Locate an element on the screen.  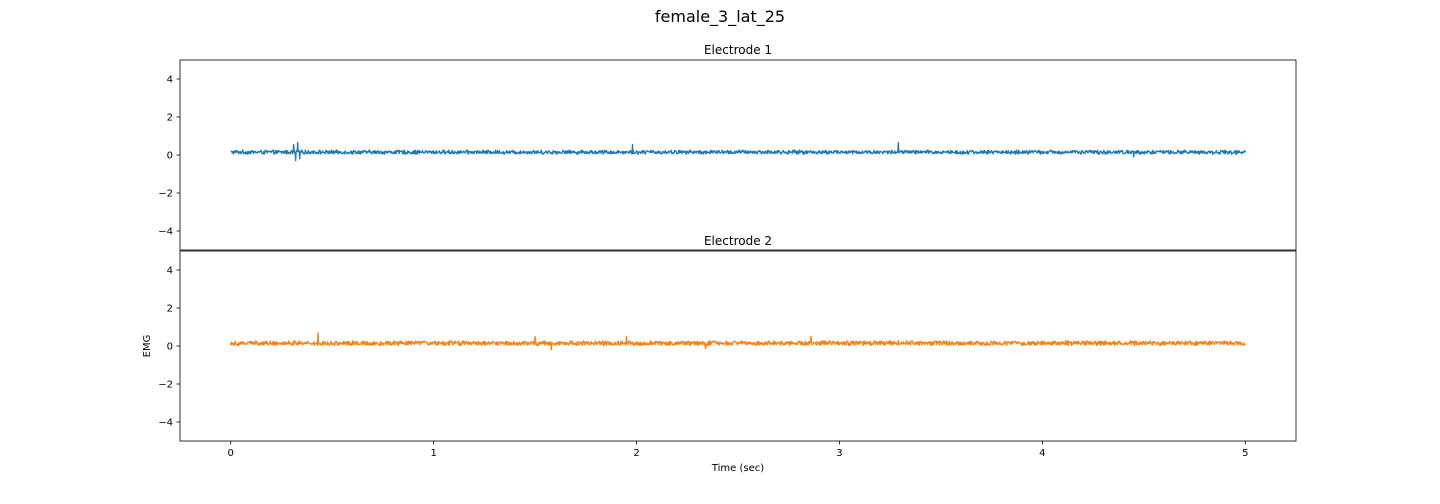
panel-1-y-axis: 4 2 0 −2 −4 is located at coordinates (169, 156).